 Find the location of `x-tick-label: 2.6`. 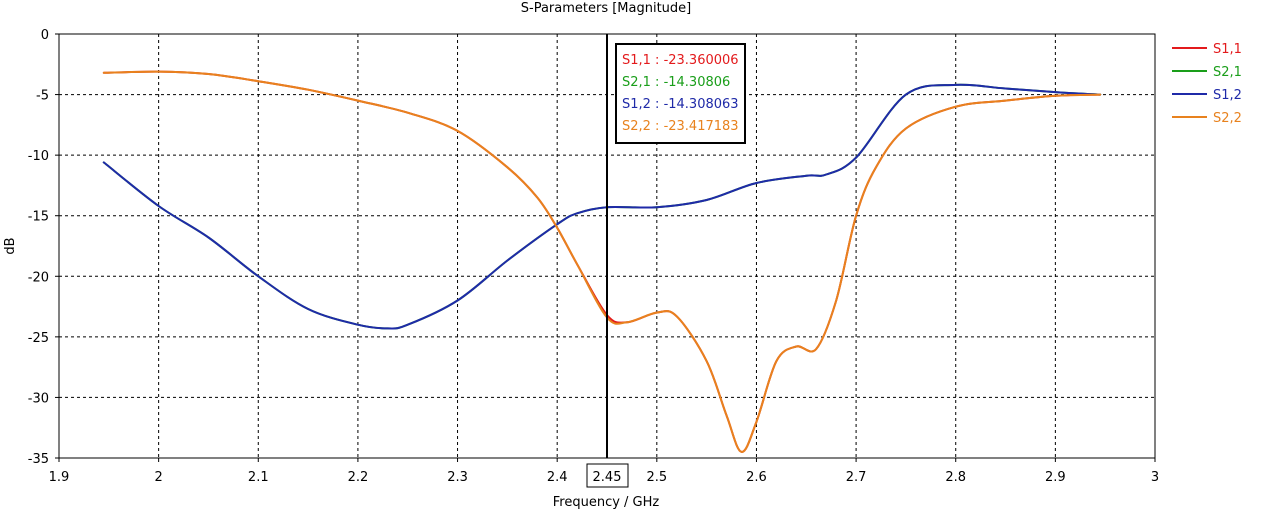

x-tick-label: 2.6 is located at coordinates (756, 477).